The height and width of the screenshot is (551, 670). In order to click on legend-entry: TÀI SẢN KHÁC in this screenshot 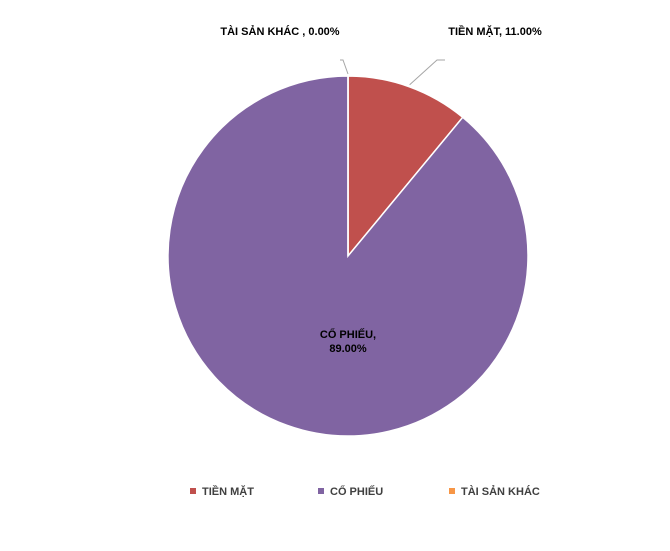, I will do `click(494, 492)`.